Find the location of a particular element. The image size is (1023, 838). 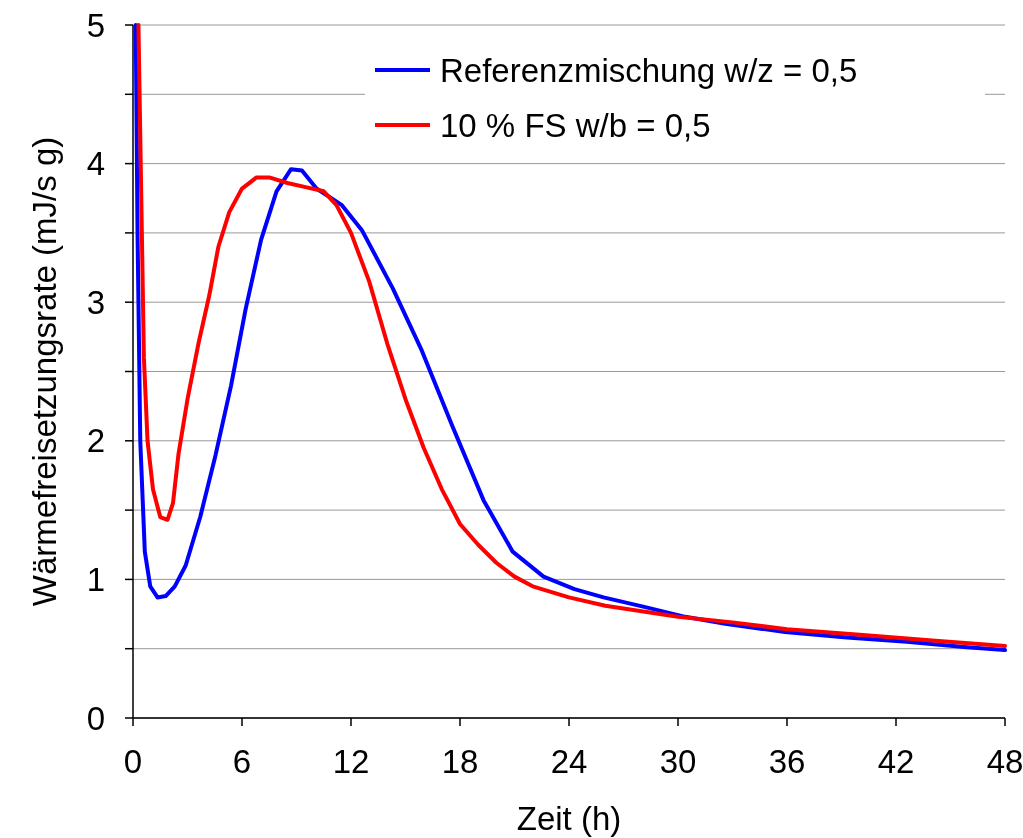

x-tick-label: 24 is located at coordinates (569, 761).